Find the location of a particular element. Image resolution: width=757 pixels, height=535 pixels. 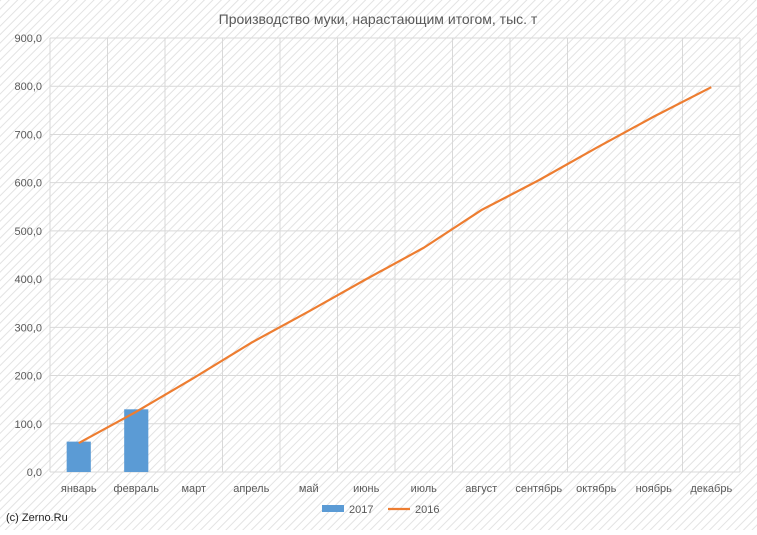

x-tick-label: октябрь is located at coordinates (596, 489).